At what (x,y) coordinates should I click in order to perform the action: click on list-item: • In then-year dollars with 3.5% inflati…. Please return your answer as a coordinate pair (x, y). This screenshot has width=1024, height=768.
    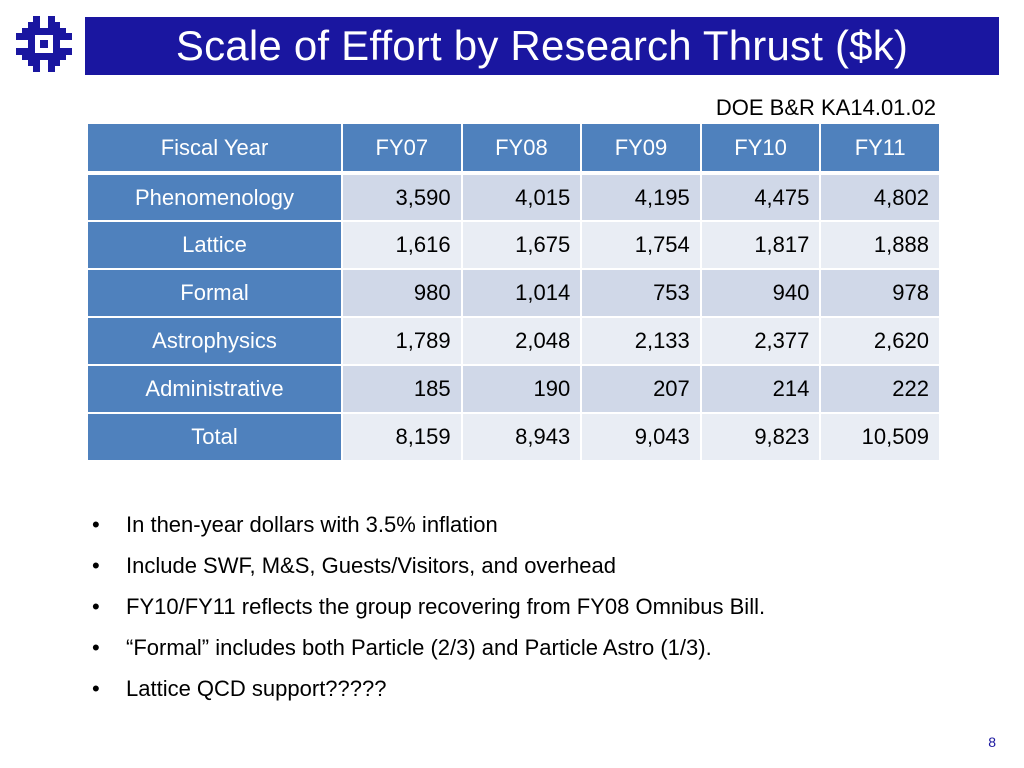
    Looking at the image, I should click on (428, 532).